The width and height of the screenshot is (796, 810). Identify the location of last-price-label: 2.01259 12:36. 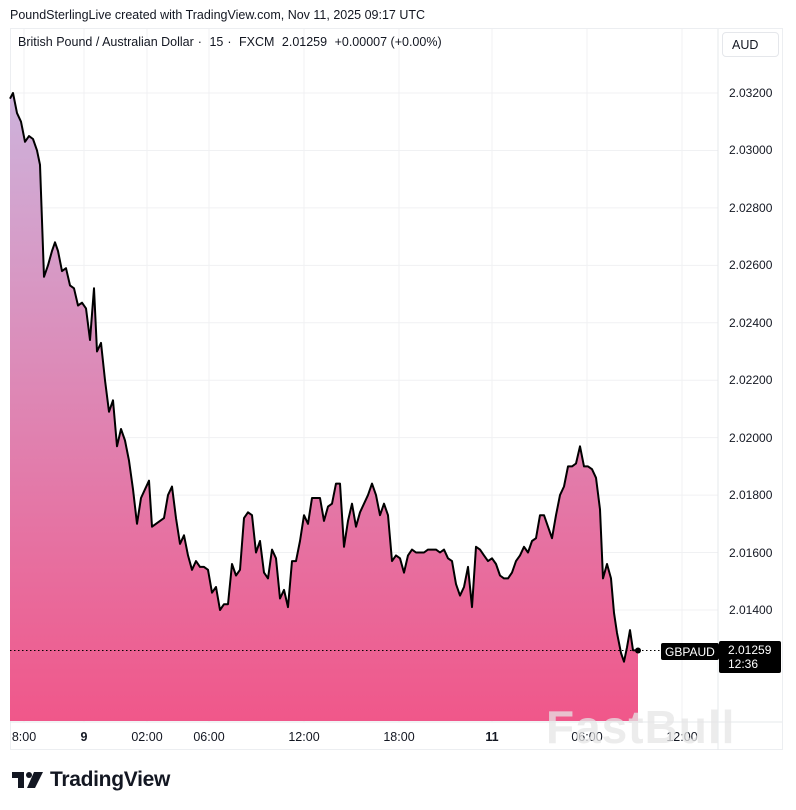
(750, 657).